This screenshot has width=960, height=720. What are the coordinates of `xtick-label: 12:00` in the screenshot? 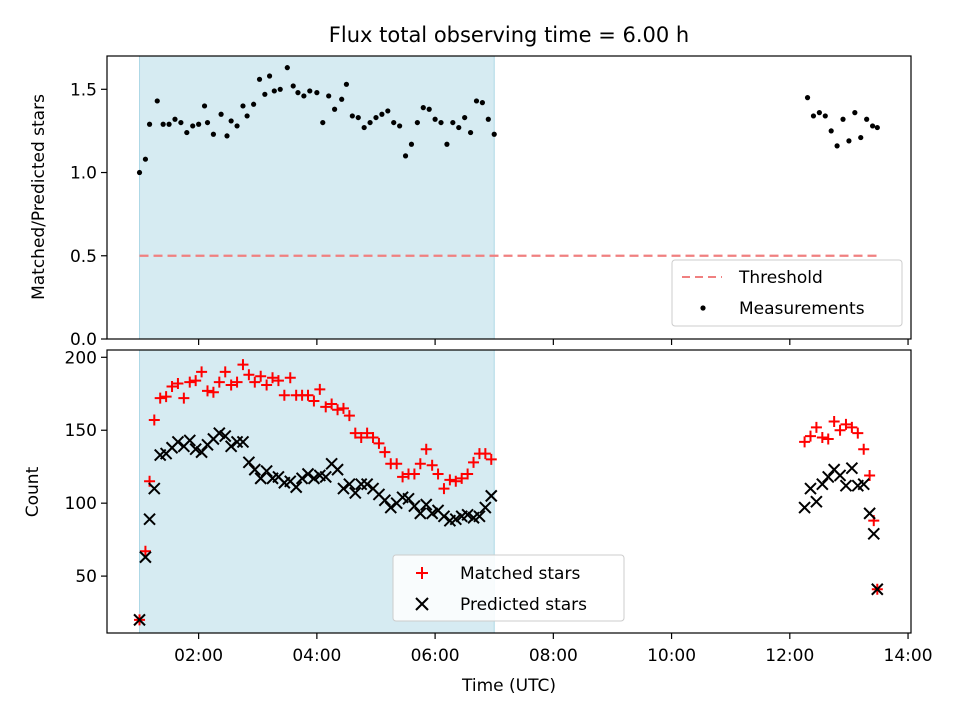 It's located at (789, 656).